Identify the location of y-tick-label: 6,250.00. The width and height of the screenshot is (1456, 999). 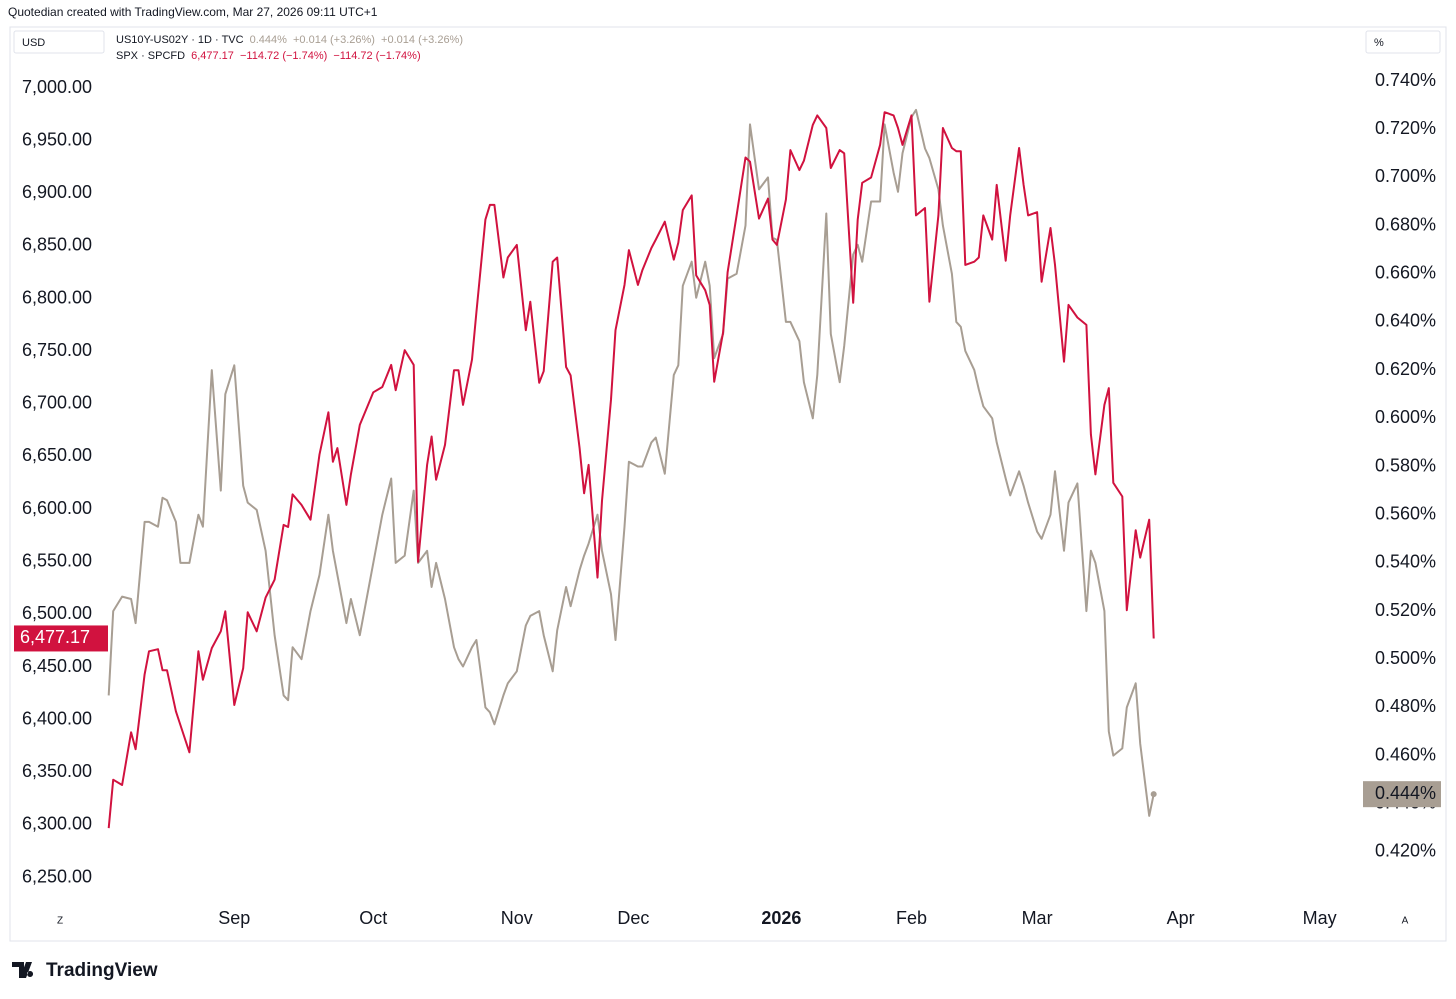
(57, 876).